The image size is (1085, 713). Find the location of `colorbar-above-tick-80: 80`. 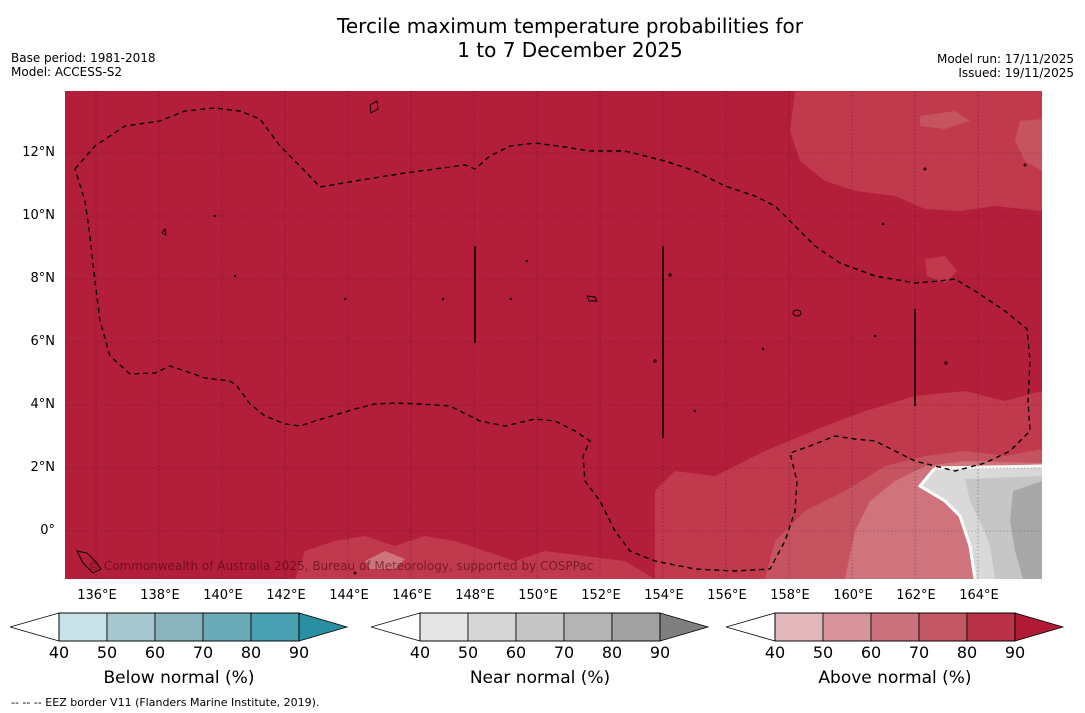

colorbar-above-tick-80: 80 is located at coordinates (967, 652).